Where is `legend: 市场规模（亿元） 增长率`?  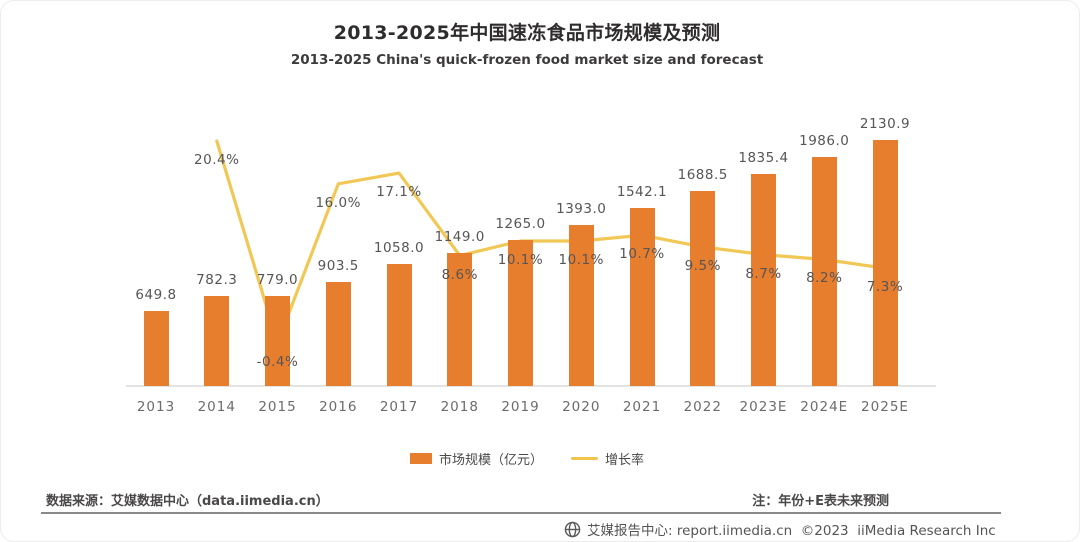 legend: 市场规模（亿元） 增长率 is located at coordinates (527, 458).